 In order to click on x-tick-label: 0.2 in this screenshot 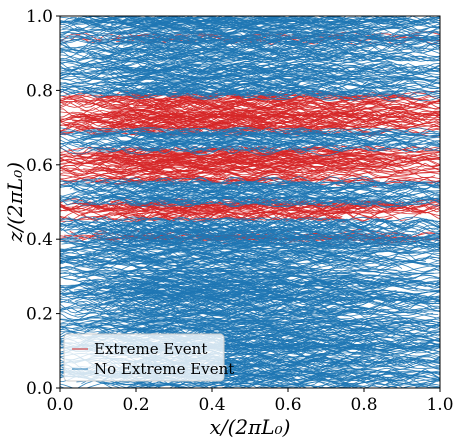, I will do `click(135, 405)`.